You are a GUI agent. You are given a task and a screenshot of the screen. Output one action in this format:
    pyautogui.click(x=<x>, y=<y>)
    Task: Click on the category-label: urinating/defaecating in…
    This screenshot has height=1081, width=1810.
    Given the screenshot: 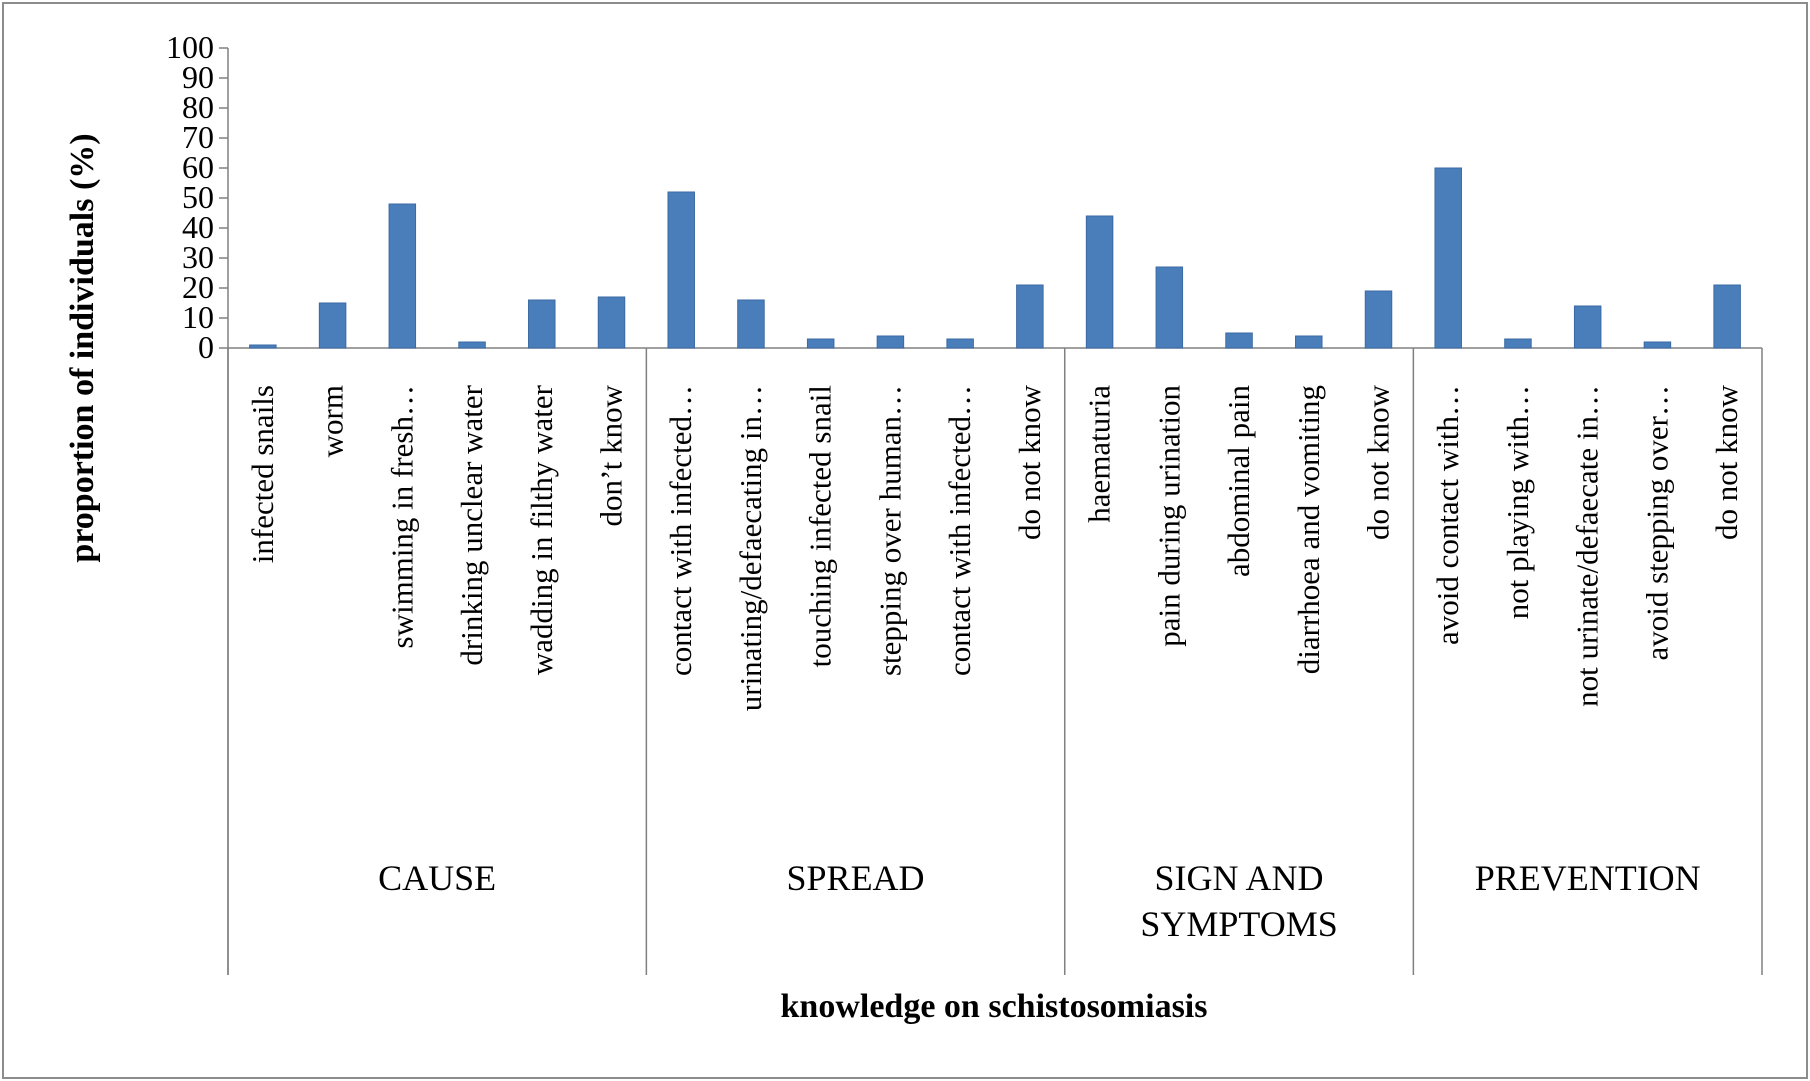 What is the action you would take?
    pyautogui.click(x=750, y=548)
    